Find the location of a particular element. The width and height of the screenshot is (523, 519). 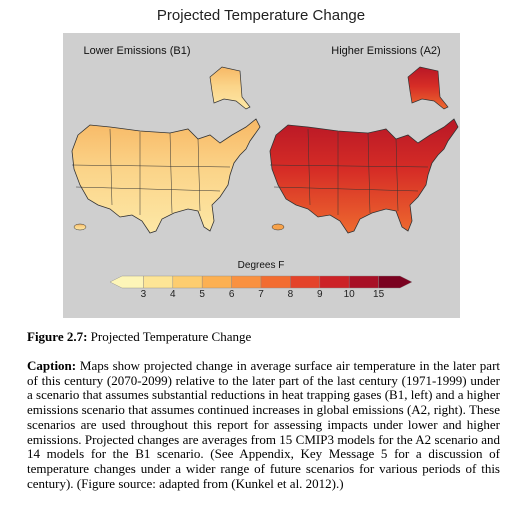

colorbar: 3 4 5 6 7 8 9 10 15 is located at coordinates (261, 287).